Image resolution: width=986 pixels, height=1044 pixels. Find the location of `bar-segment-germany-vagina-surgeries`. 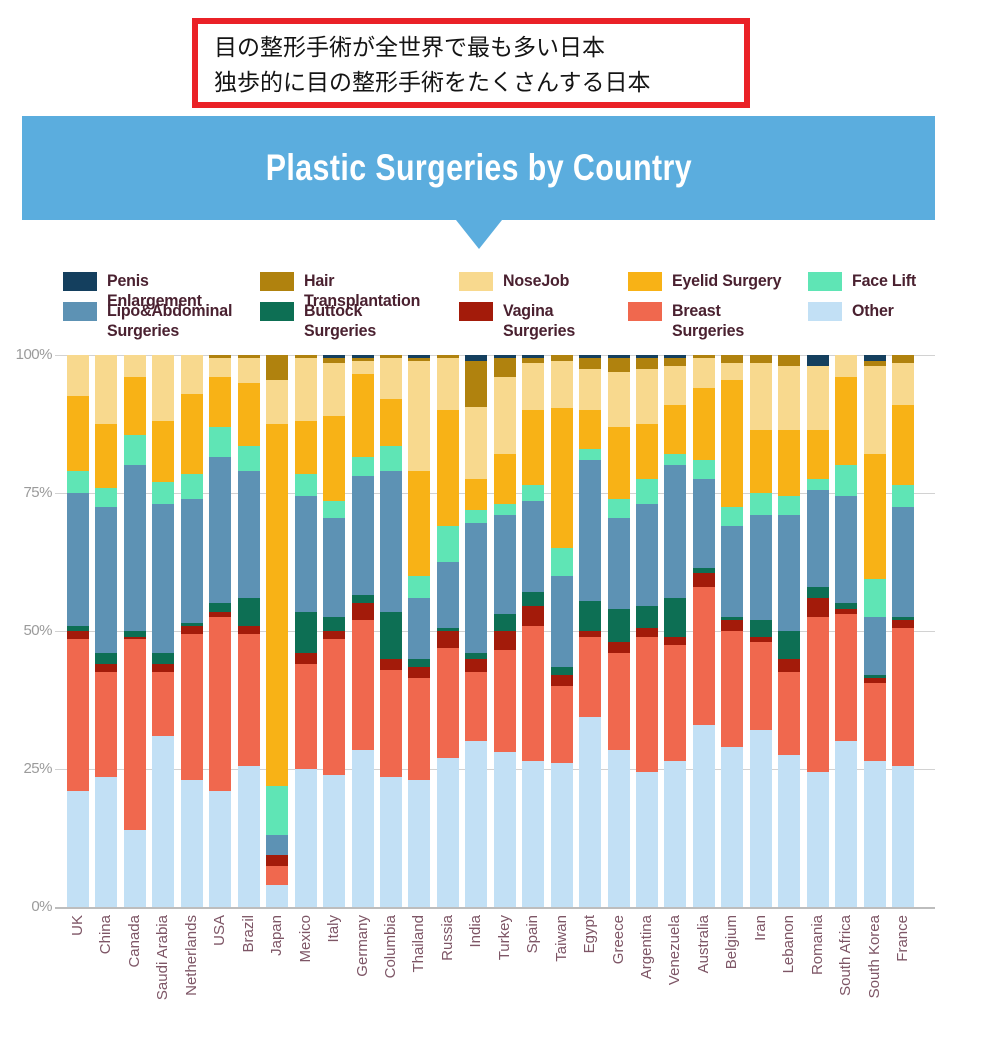

bar-segment-germany-vagina-surgeries is located at coordinates (362, 611).